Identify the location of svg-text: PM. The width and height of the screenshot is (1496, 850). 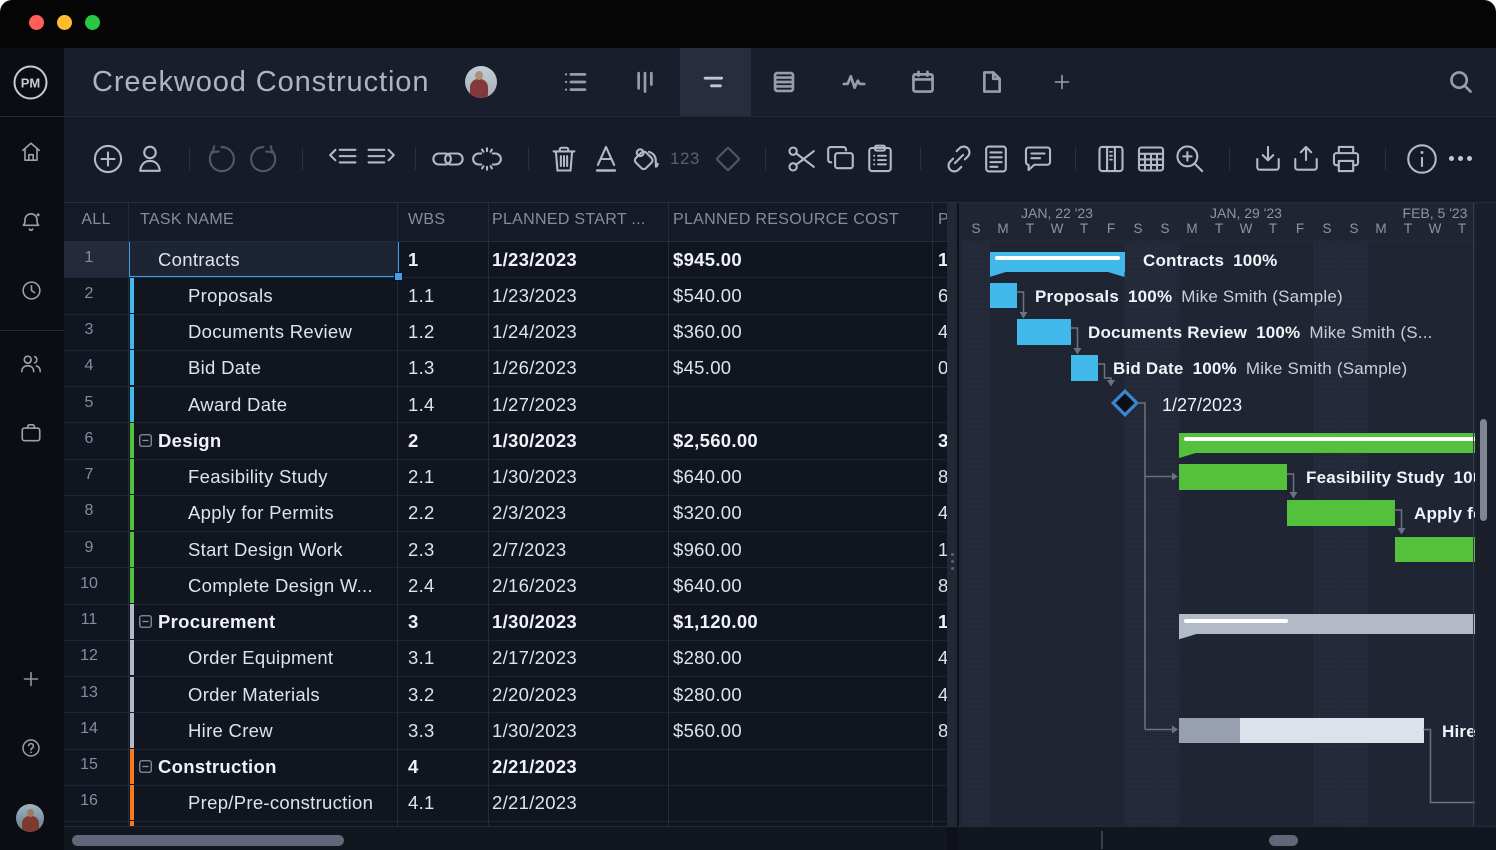
(31, 83).